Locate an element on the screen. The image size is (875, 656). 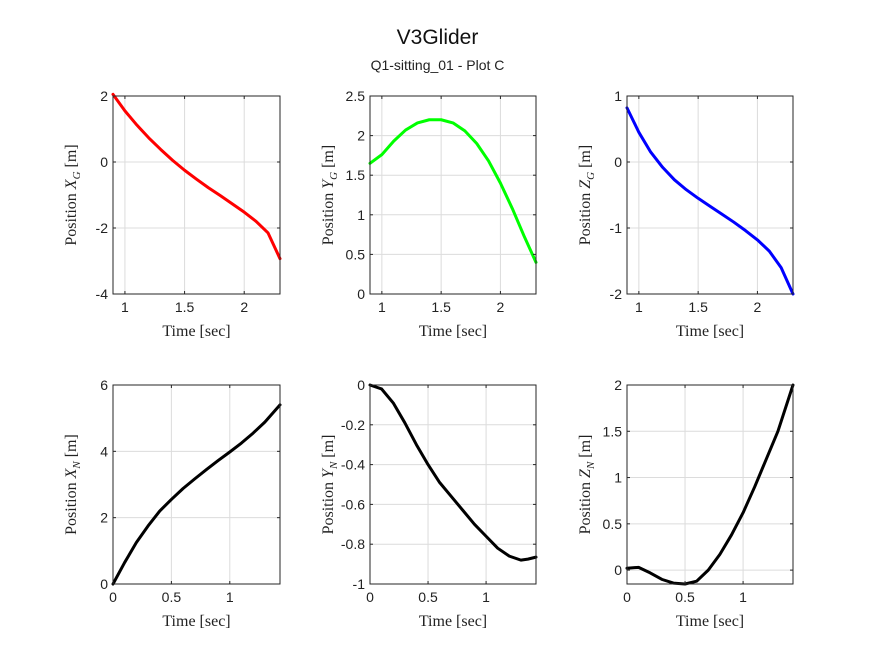
y-tick-label: 6 is located at coordinates (104, 385).